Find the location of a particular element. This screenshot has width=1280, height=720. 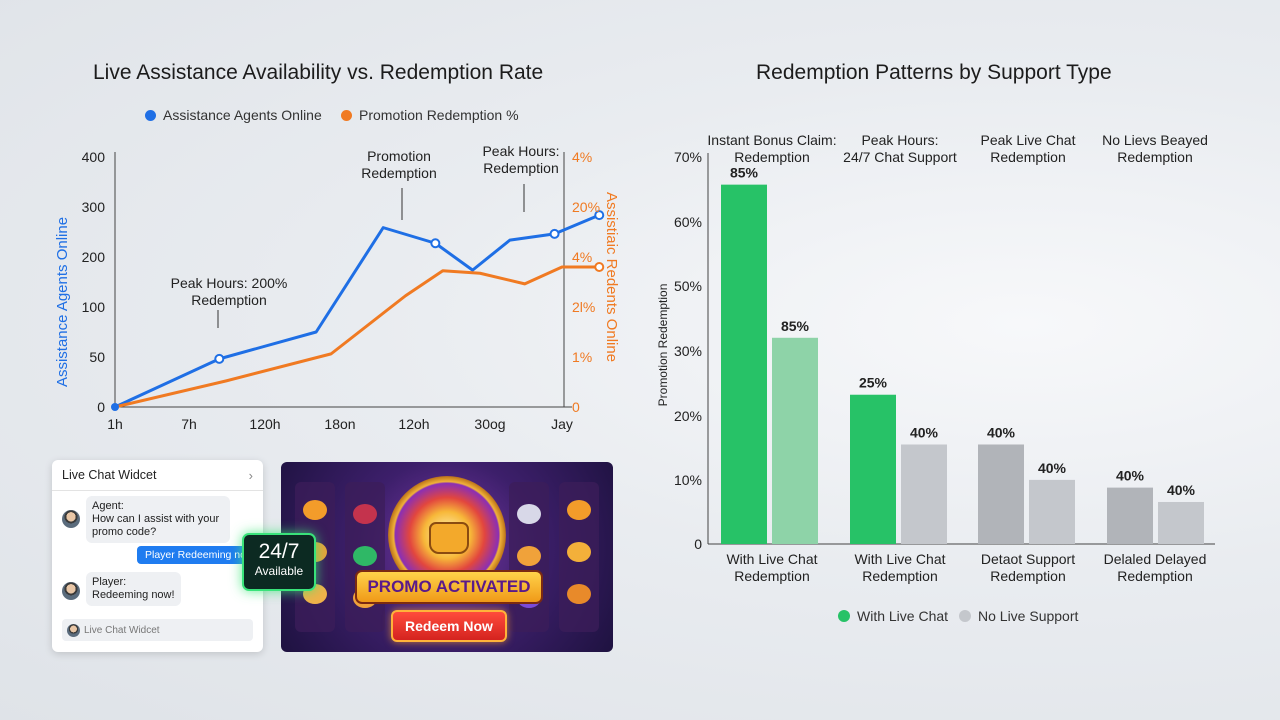

player-bubble: Player: Redeeming now! is located at coordinates (133, 589).